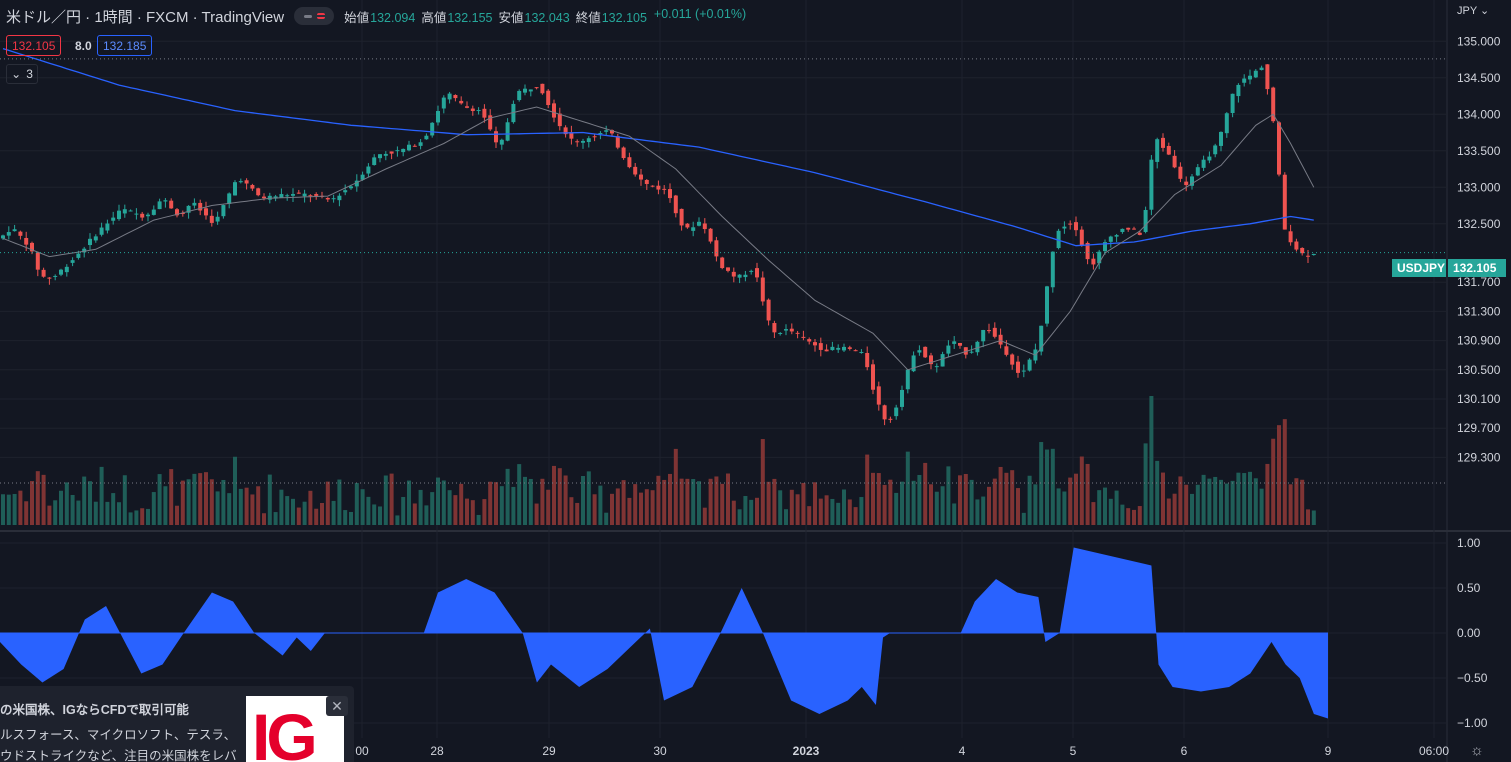  I want to click on indicators-collapse-button: ⌄ 3, so click(22, 74).